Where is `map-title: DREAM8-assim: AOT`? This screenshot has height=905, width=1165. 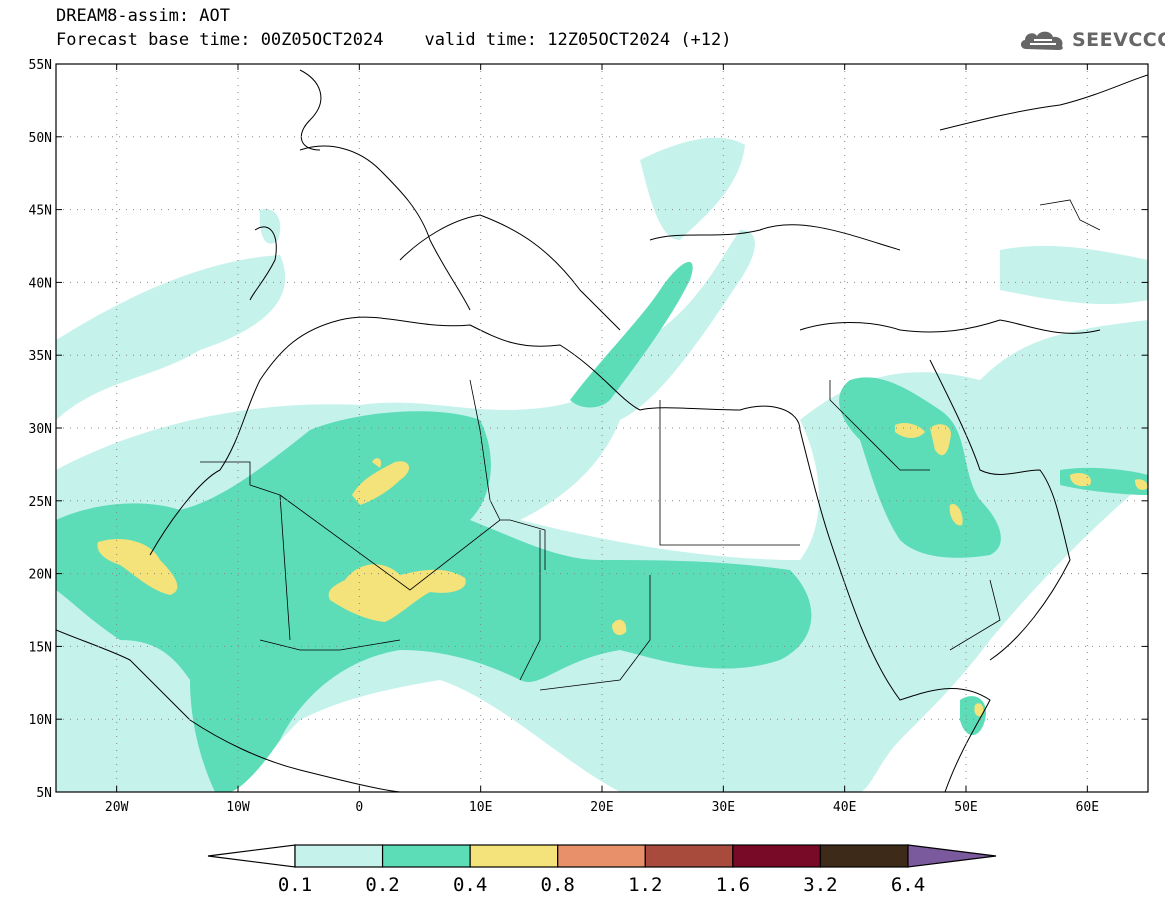
map-title: DREAM8-assim: AOT is located at coordinates (143, 16).